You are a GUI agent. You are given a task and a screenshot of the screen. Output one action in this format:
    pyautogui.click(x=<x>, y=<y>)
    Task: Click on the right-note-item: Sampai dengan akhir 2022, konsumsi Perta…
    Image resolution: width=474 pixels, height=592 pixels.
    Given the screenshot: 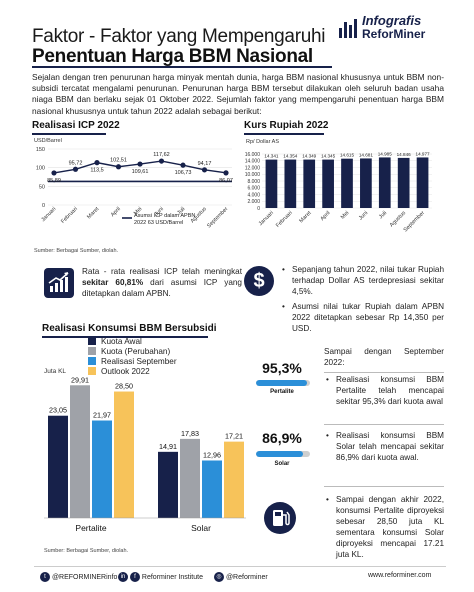 What is the action you would take?
    pyautogui.click(x=385, y=527)
    